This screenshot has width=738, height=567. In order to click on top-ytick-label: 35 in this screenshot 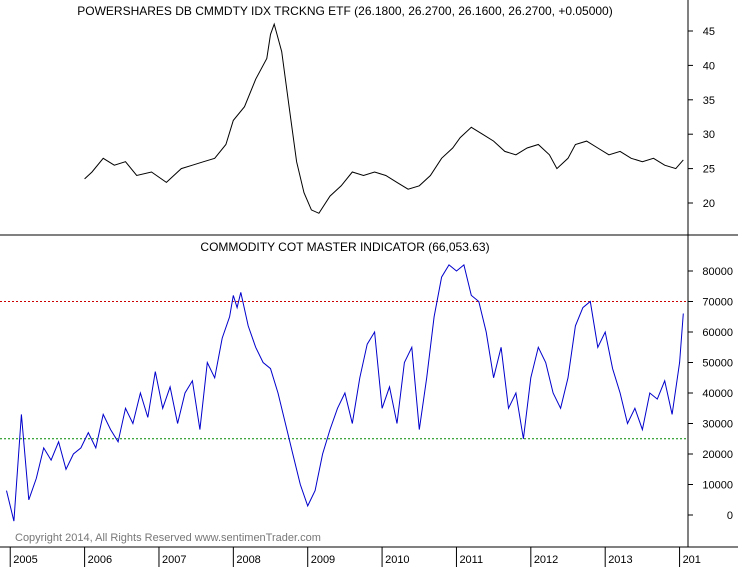, I will do `click(709, 101)`.